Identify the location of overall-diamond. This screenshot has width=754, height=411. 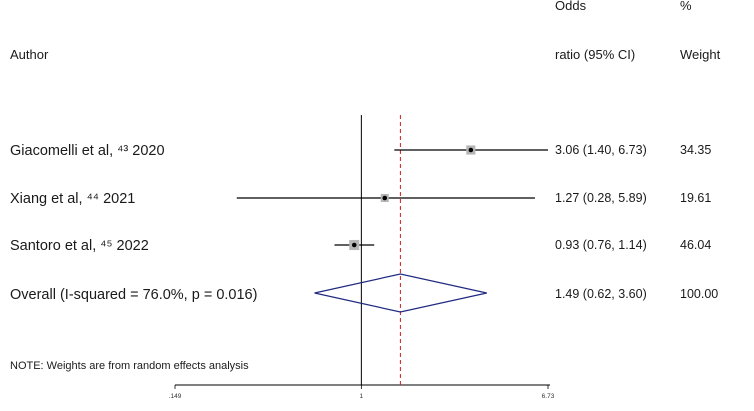
(400, 293).